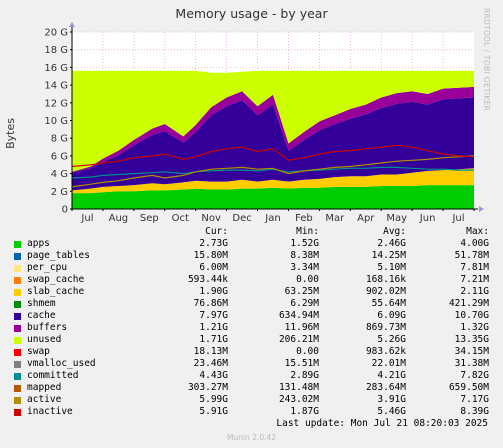 This screenshot has height=448, width=503. Describe the element at coordinates (149, 218) in the screenshot. I see `x-tick-label: Sep` at that location.